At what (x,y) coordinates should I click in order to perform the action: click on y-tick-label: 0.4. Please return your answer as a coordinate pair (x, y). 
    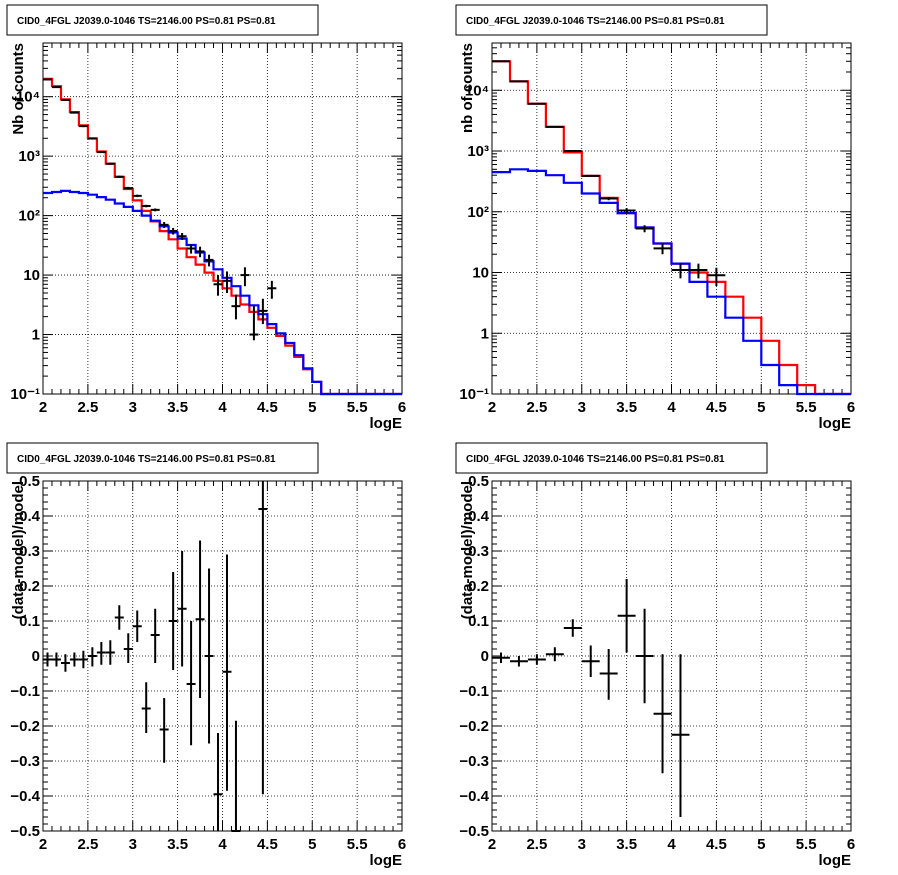
    Looking at the image, I should click on (30, 516).